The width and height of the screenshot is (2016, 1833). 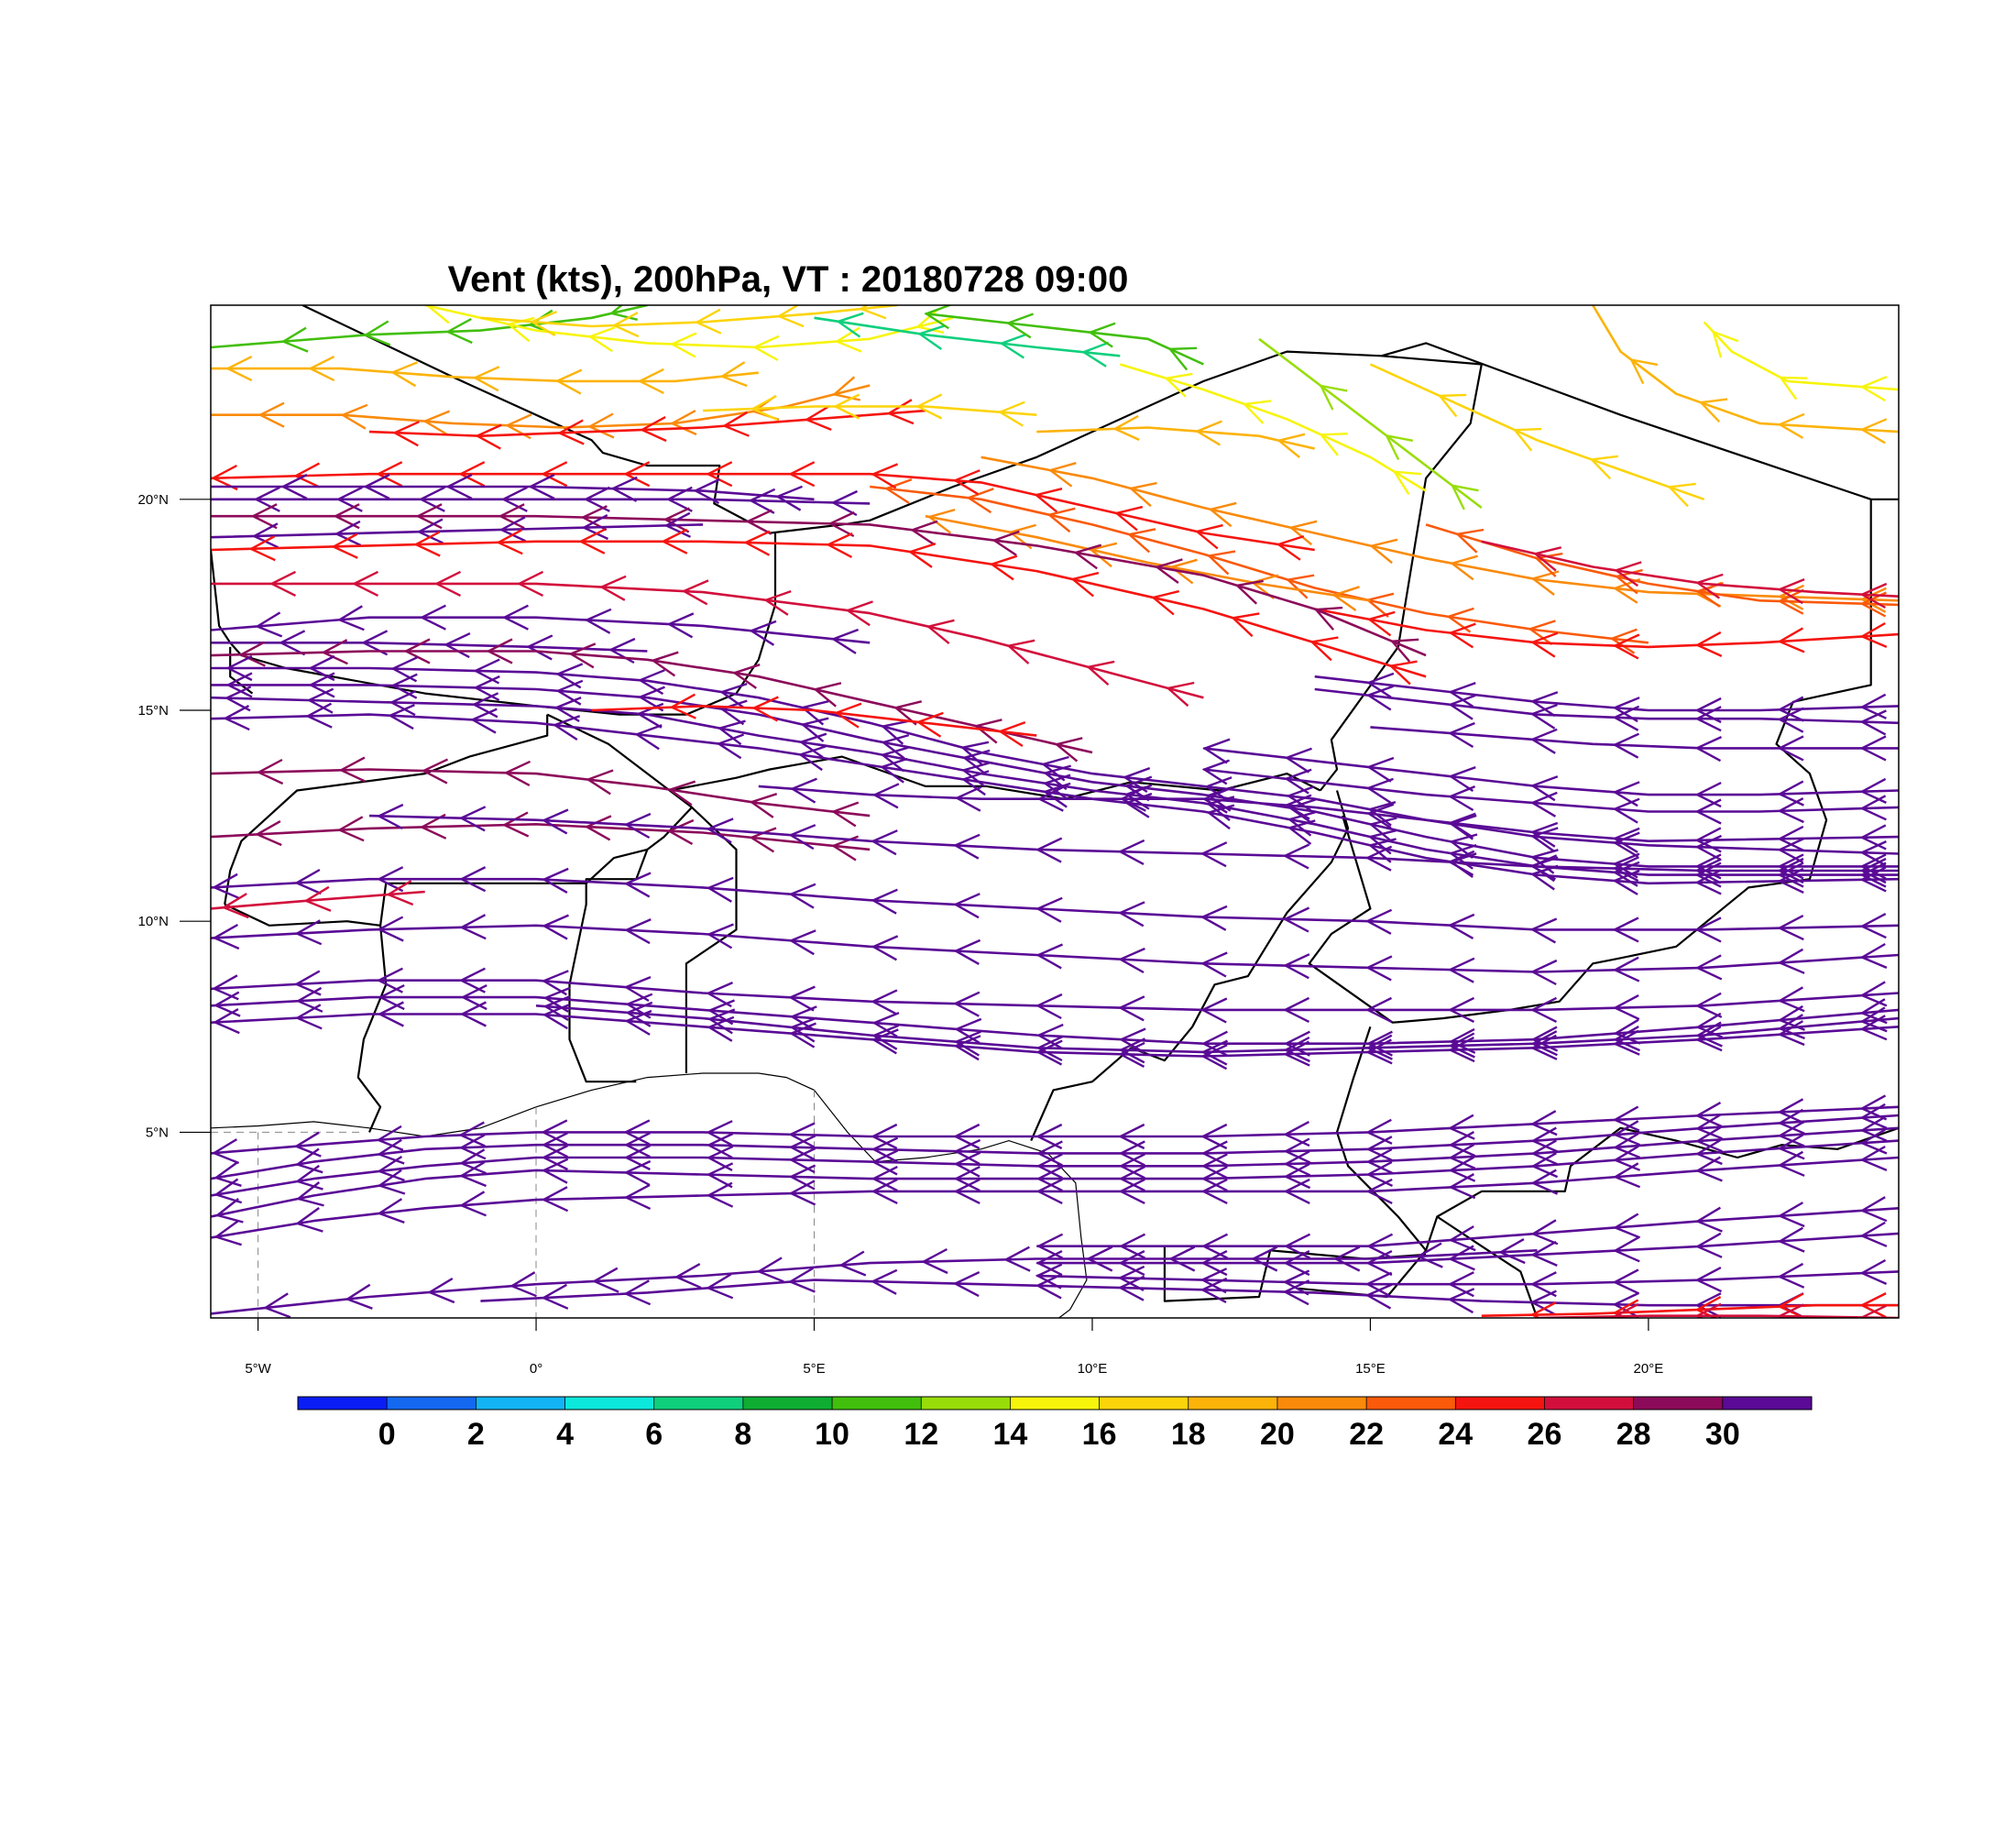 I want to click on colorbar-outline, so click(x=1055, y=1403).